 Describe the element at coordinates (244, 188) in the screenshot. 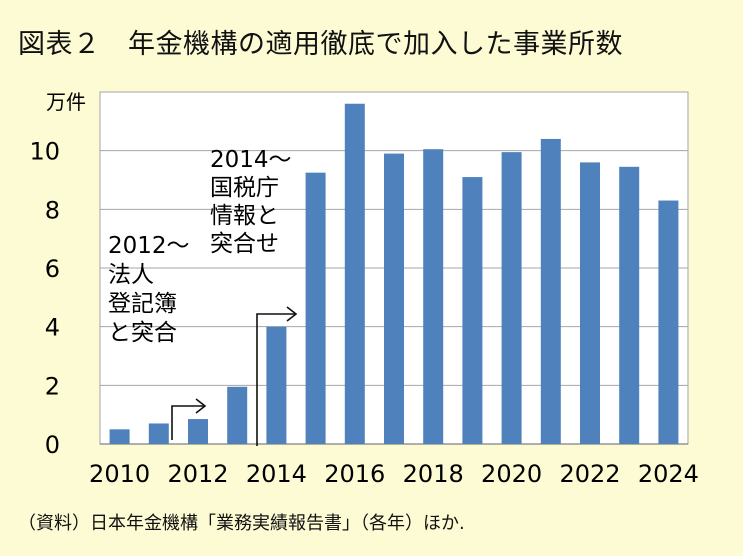

I see `annotation-text-2014: 国税庁` at that location.